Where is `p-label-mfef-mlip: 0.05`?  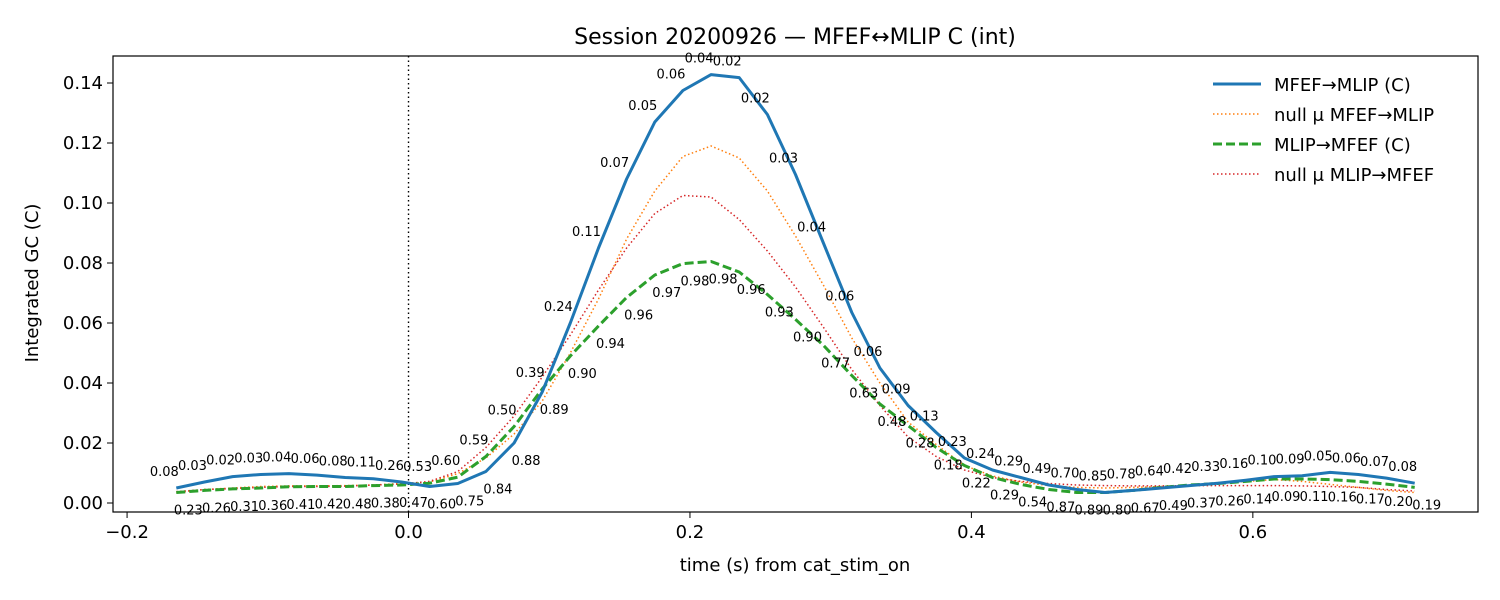 p-label-mfef-mlip: 0.05 is located at coordinates (642, 106).